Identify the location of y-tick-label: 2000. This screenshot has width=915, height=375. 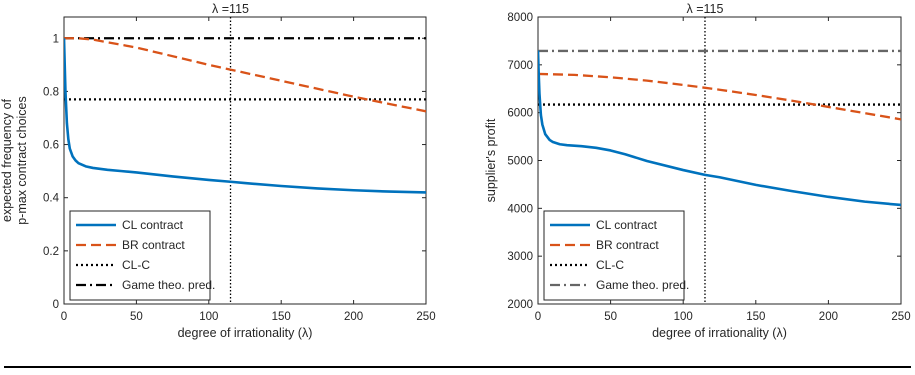
(520, 305).